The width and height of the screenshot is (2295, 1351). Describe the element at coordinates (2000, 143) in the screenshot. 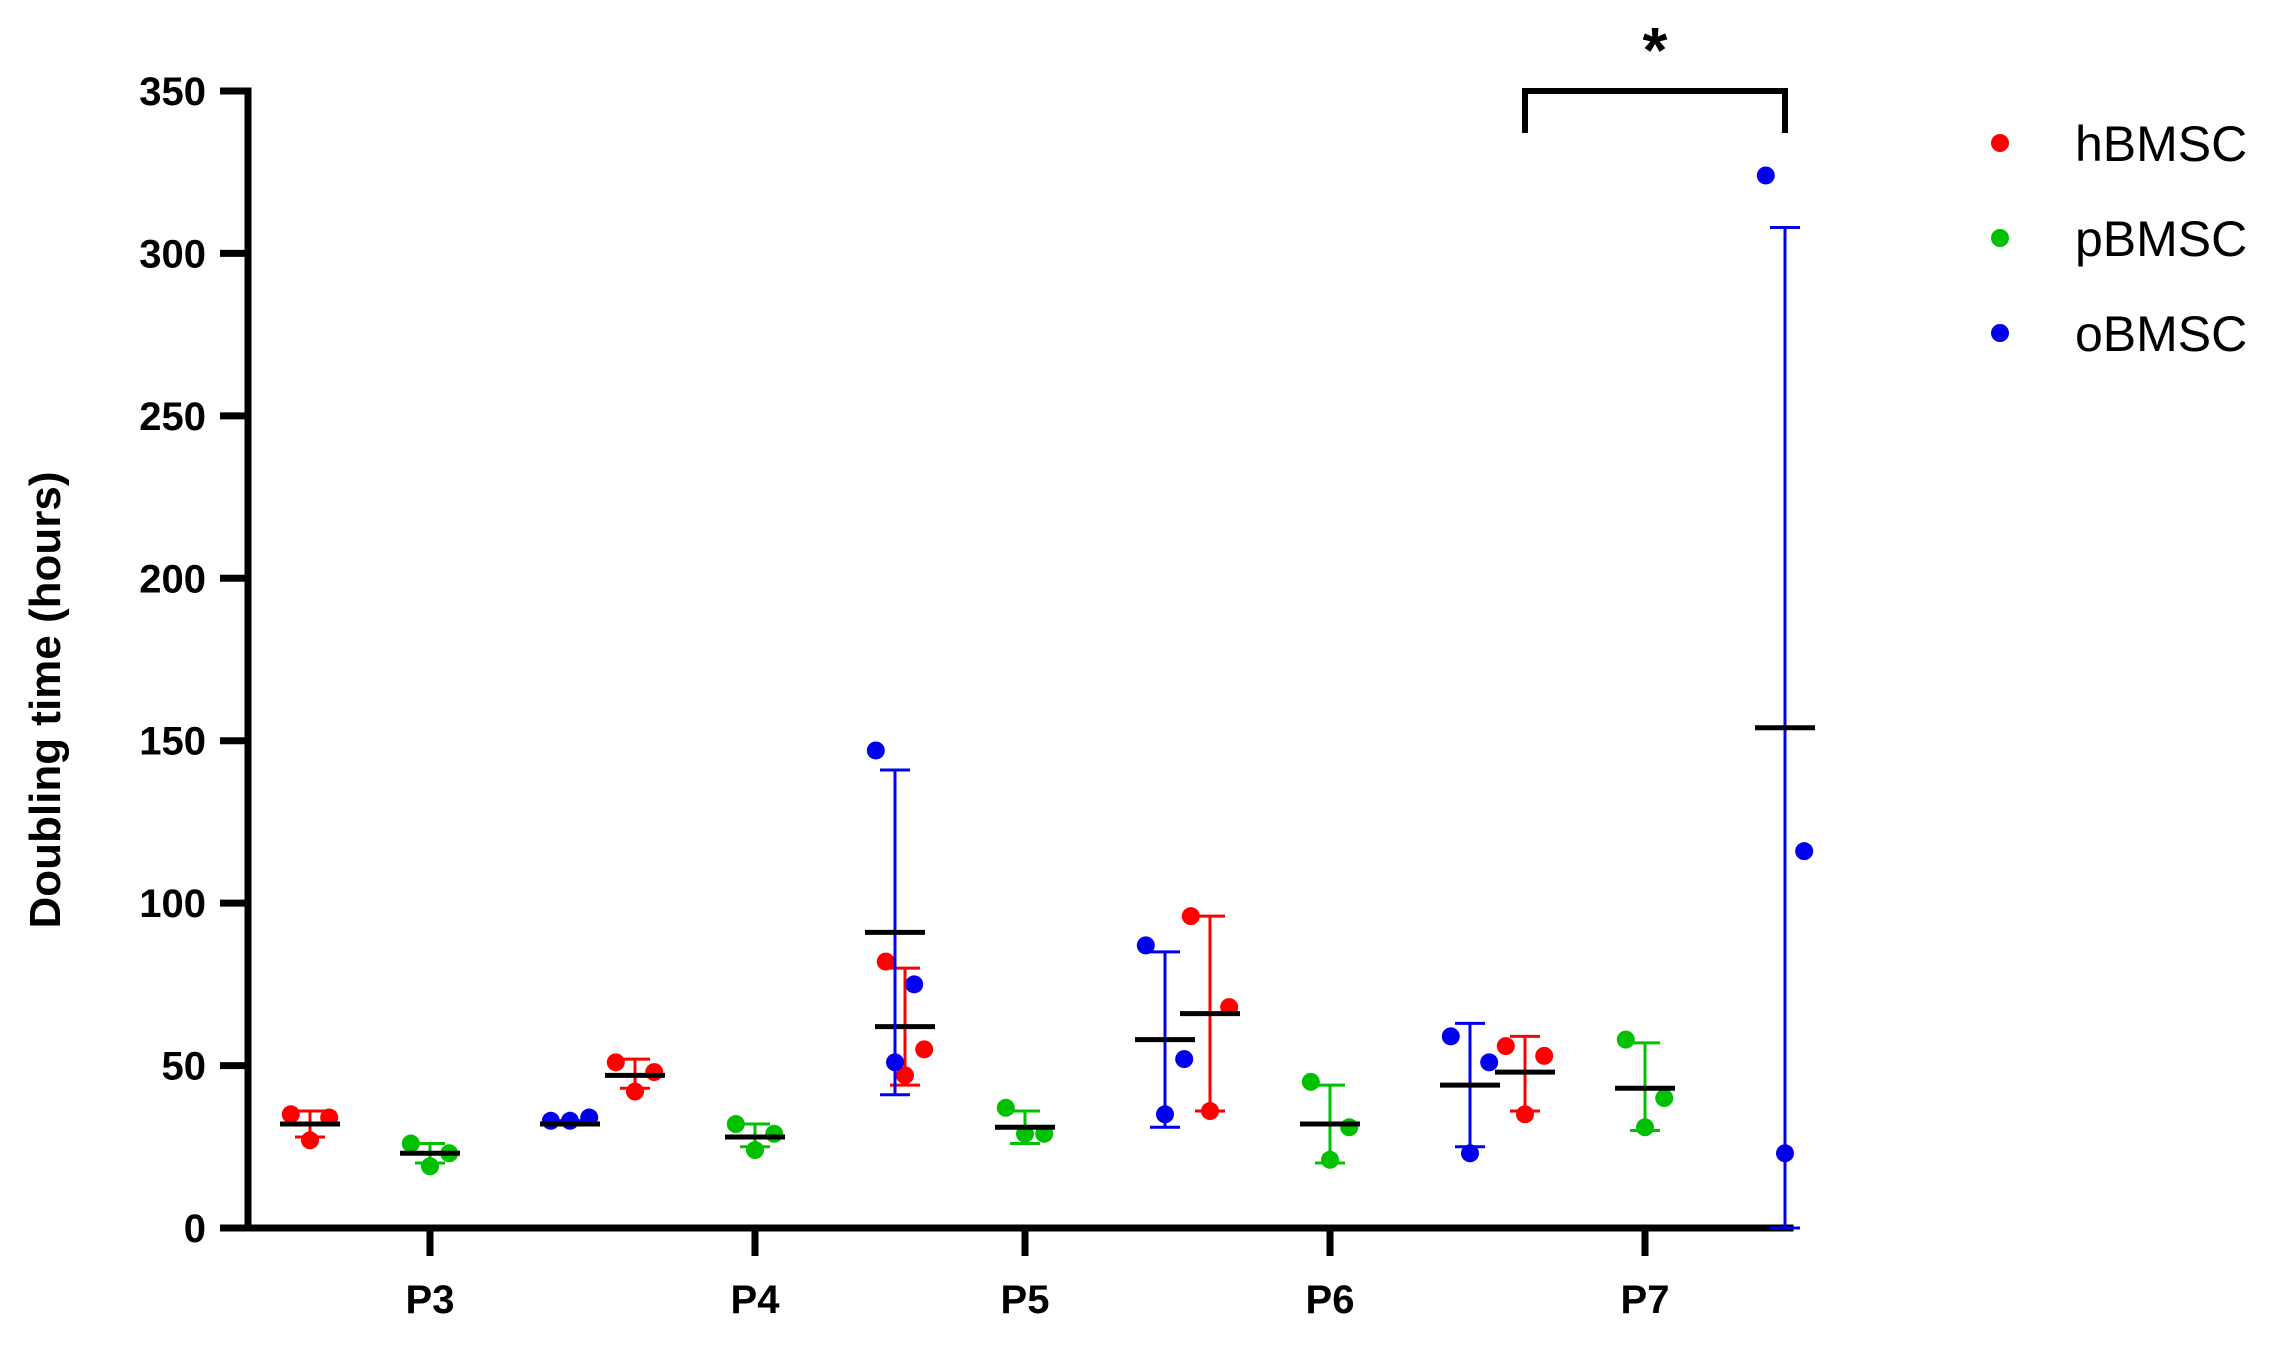

I see `legend-marker-hbmsc` at that location.